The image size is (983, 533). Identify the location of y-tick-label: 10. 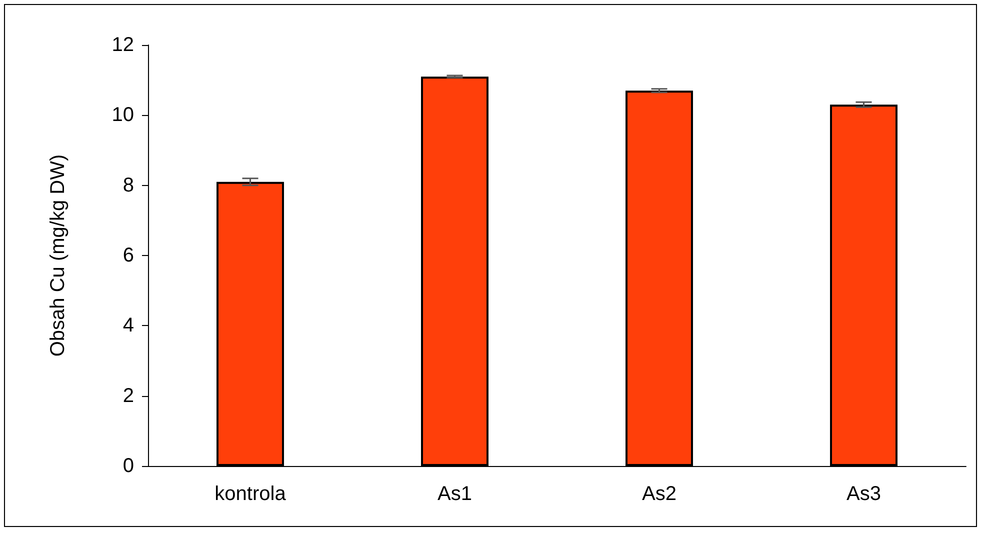
(123, 115).